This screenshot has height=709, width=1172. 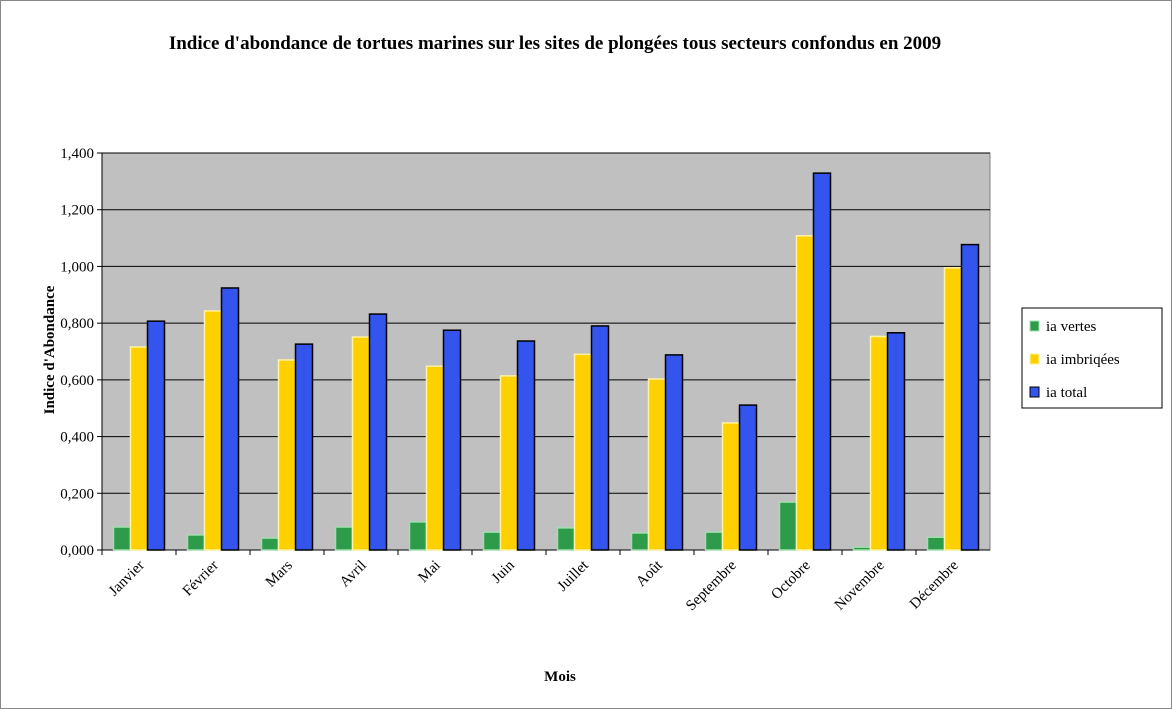 I want to click on legend-label: ia vertes, so click(x=1071, y=327).